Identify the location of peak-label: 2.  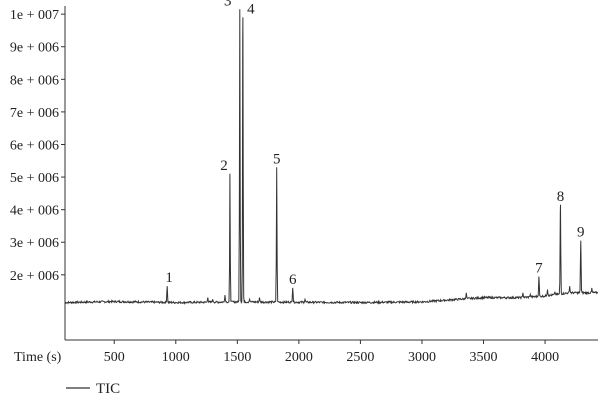
(224, 166).